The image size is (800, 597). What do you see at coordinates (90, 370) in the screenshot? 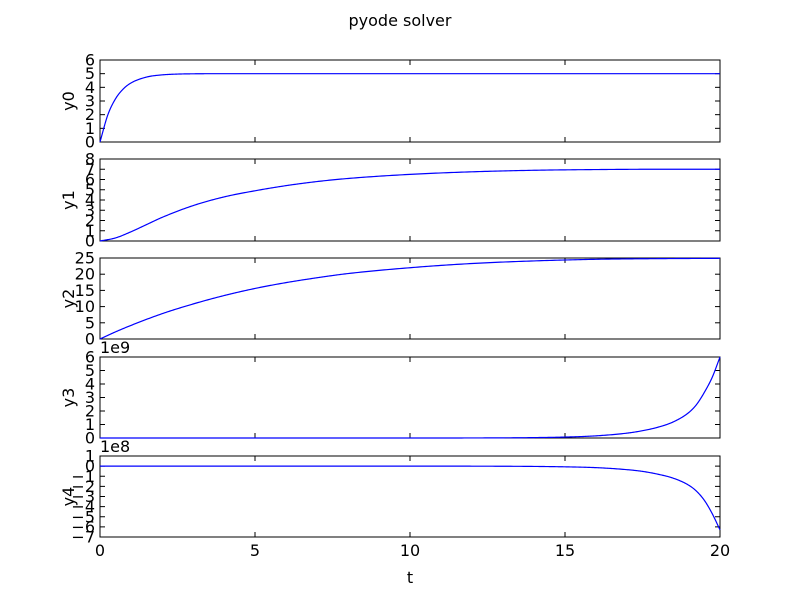
I see `ytick-label-3-5: 5` at bounding box center [90, 370].